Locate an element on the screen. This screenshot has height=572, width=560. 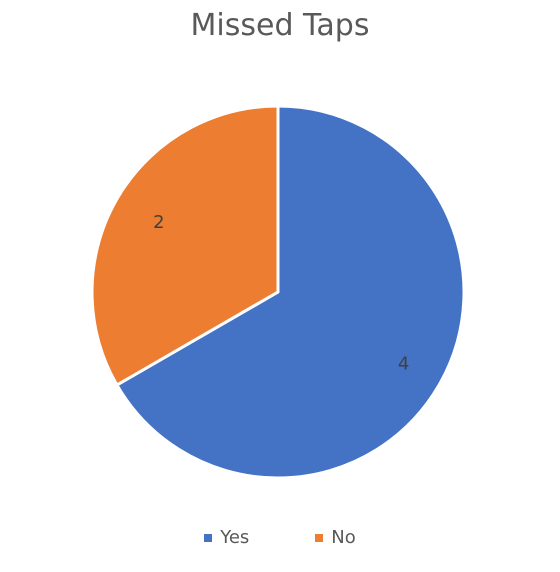
chart-title: Missed Taps is located at coordinates (280, 25).